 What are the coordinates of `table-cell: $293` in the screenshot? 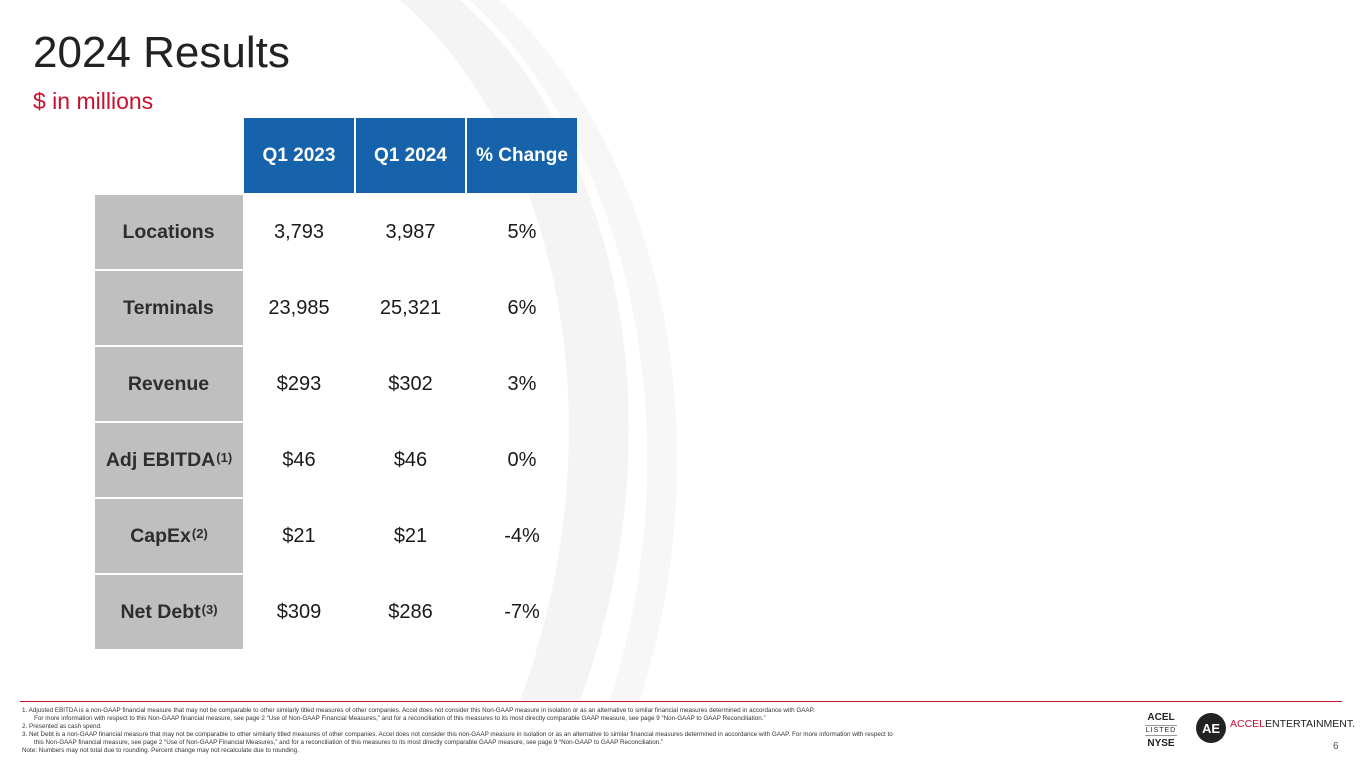 It's located at (299, 383).